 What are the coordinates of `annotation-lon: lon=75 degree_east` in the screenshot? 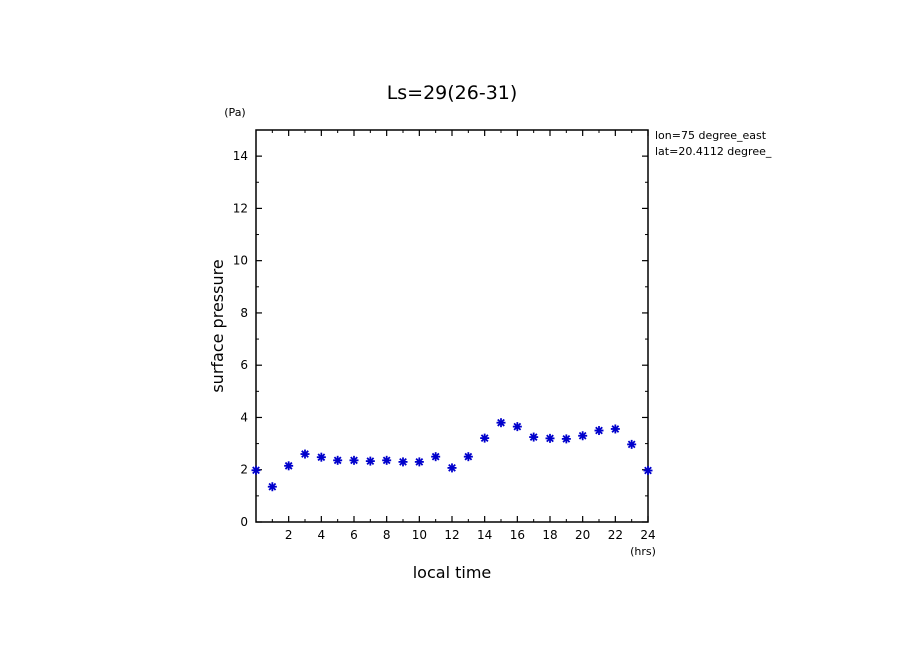 It's located at (711, 135).